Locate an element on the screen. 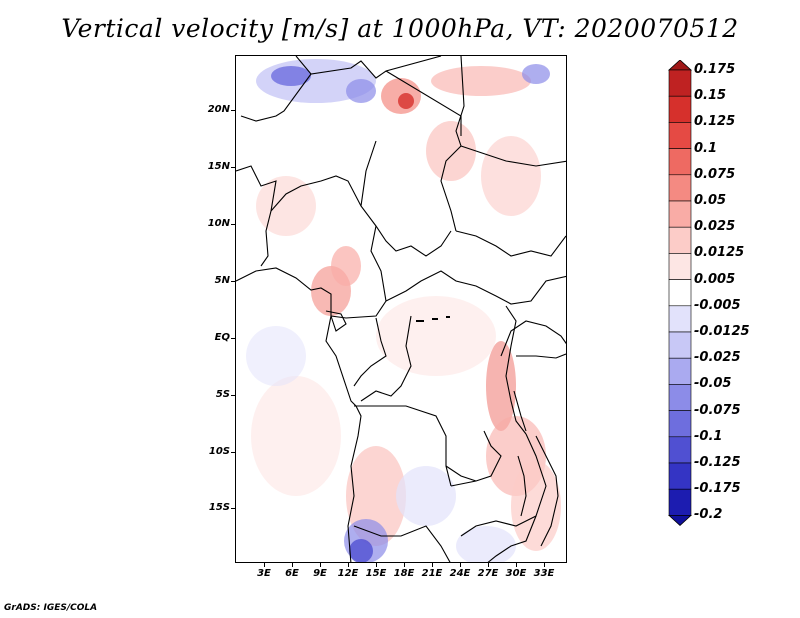  colorbar-label: 0.125 is located at coordinates (715, 122).